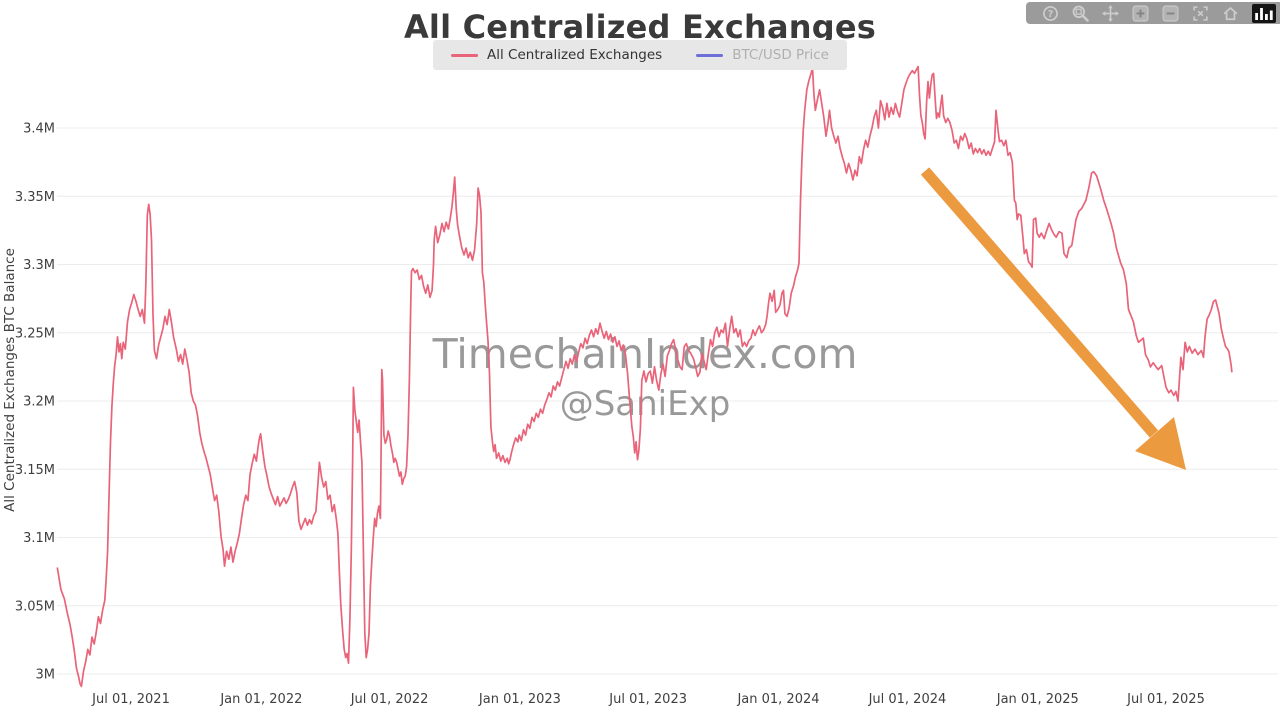 Image resolution: width=1280 pixels, height=715 pixels. What do you see at coordinates (1080, 13) in the screenshot?
I see `zoom-icon` at bounding box center [1080, 13].